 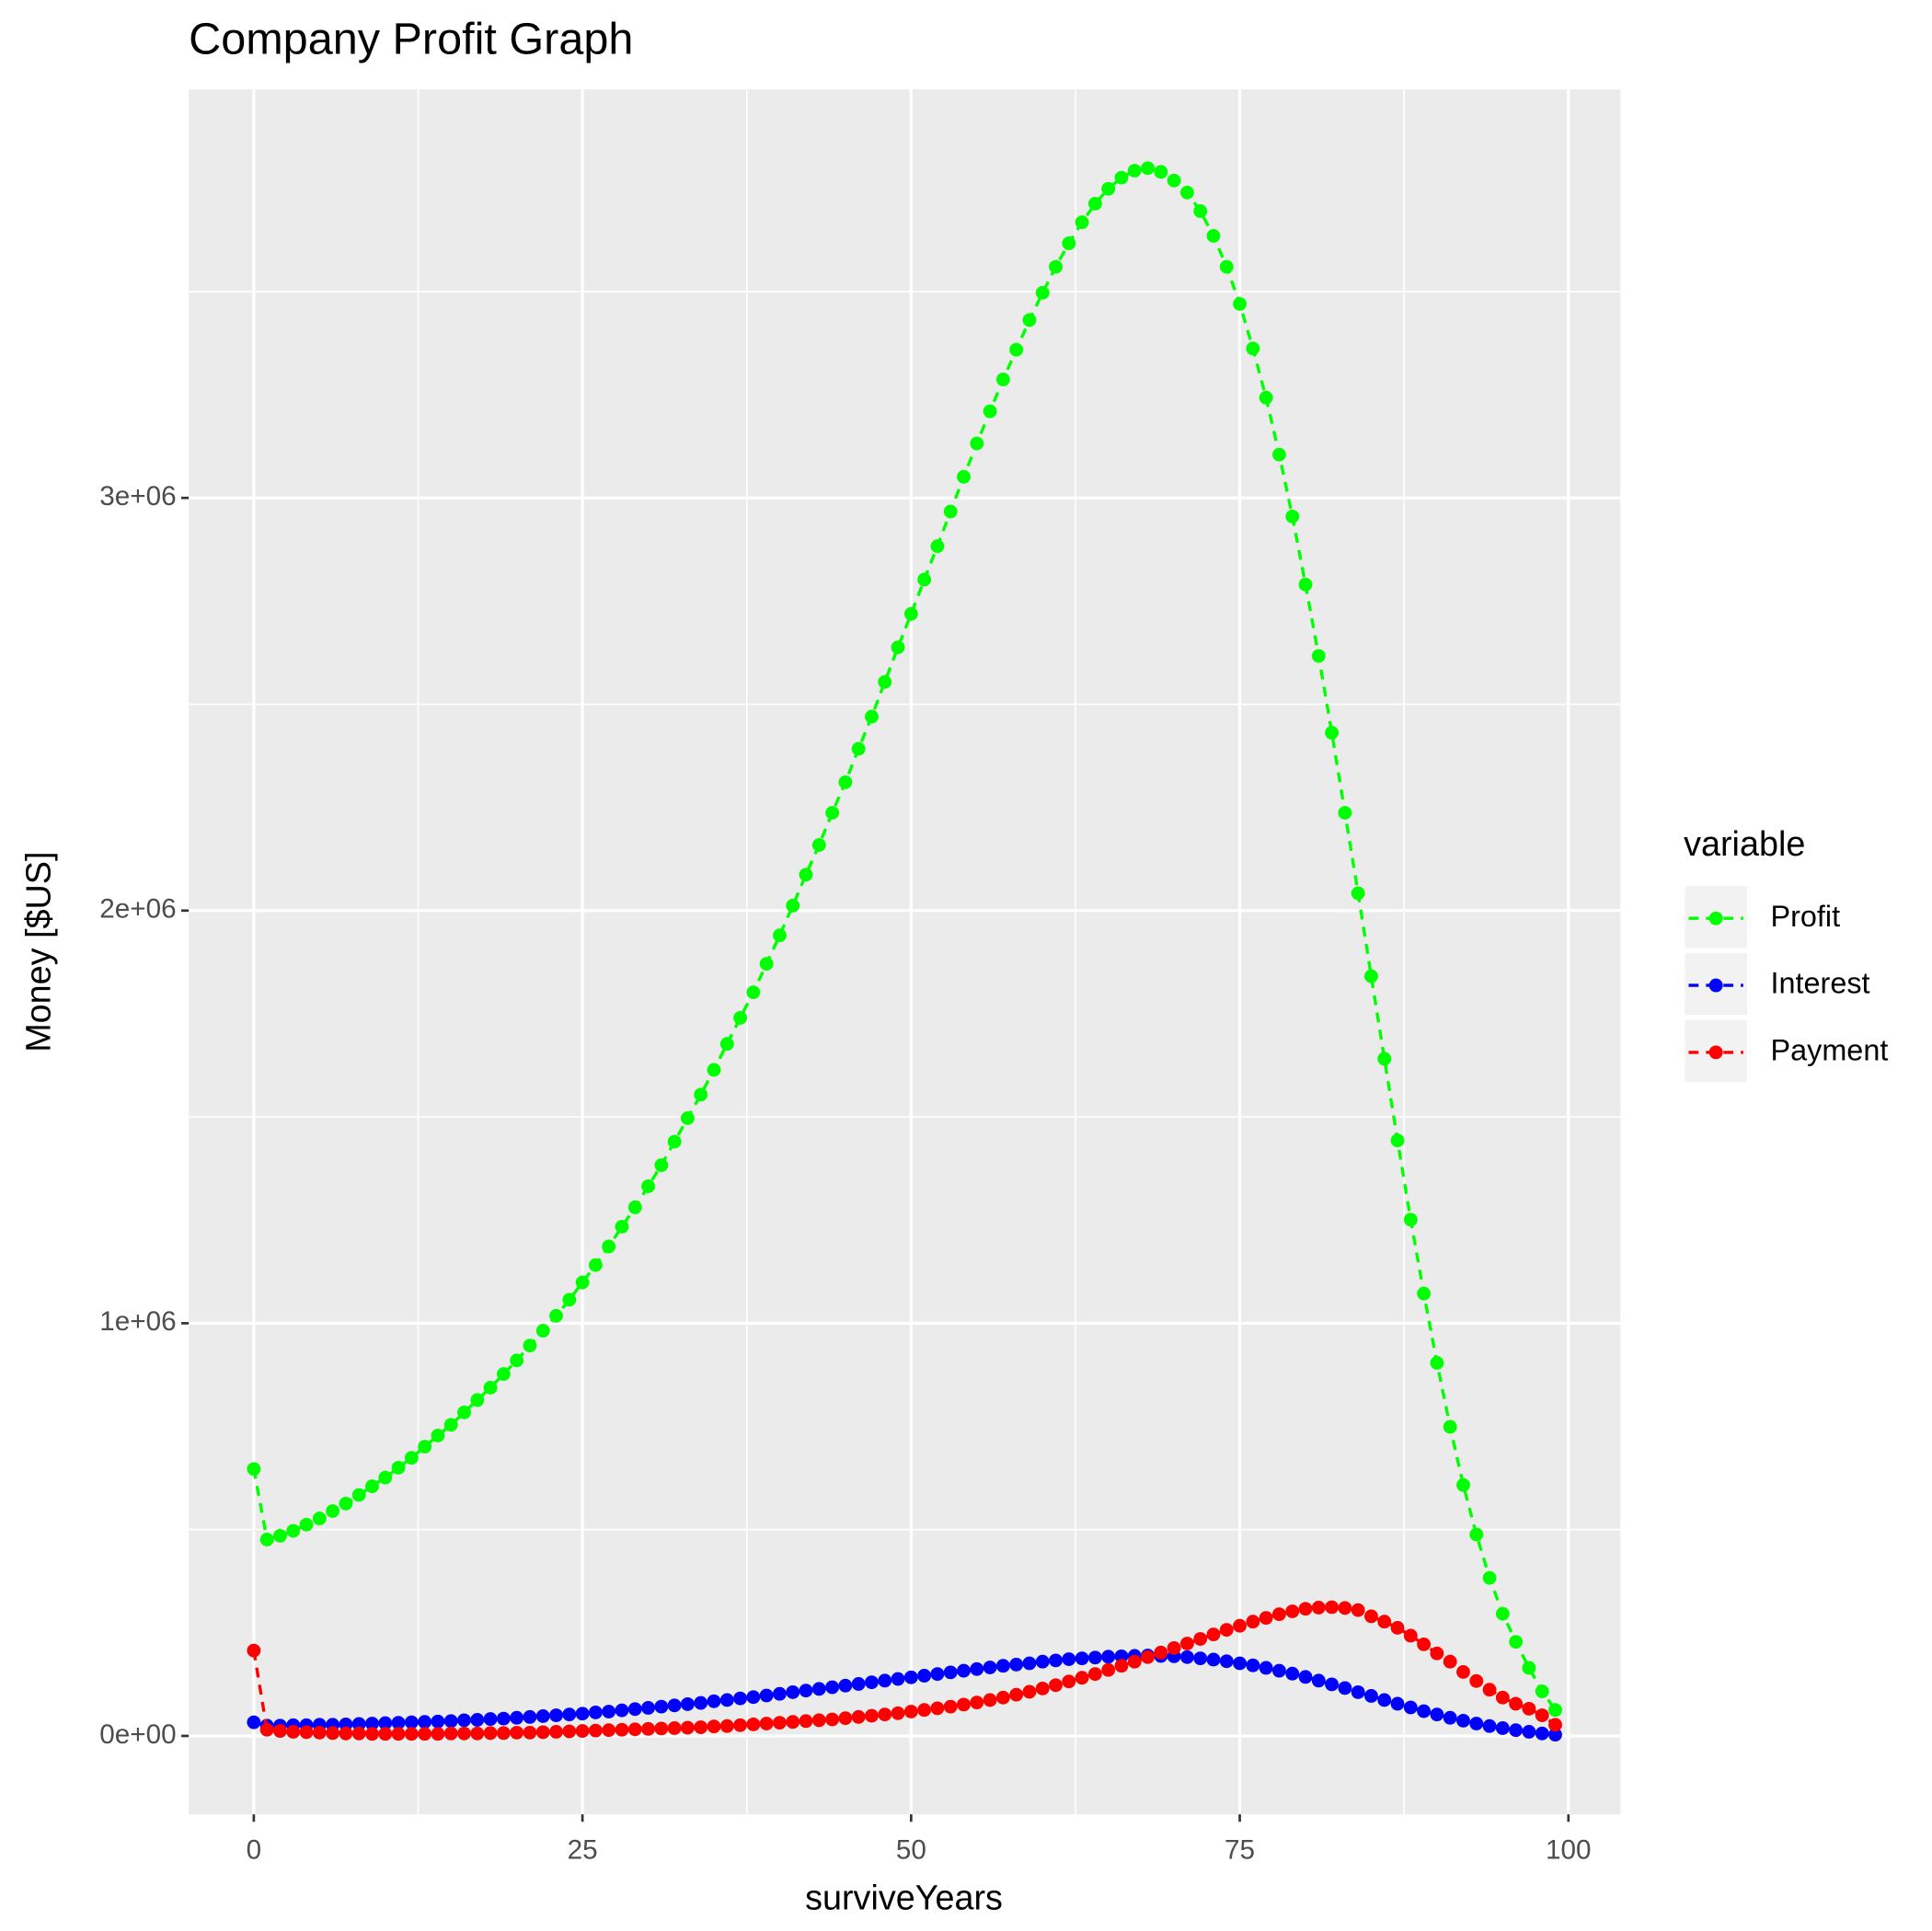 What do you see at coordinates (137, 1735) in the screenshot?
I see `y-tick-label: 0e+00` at bounding box center [137, 1735].